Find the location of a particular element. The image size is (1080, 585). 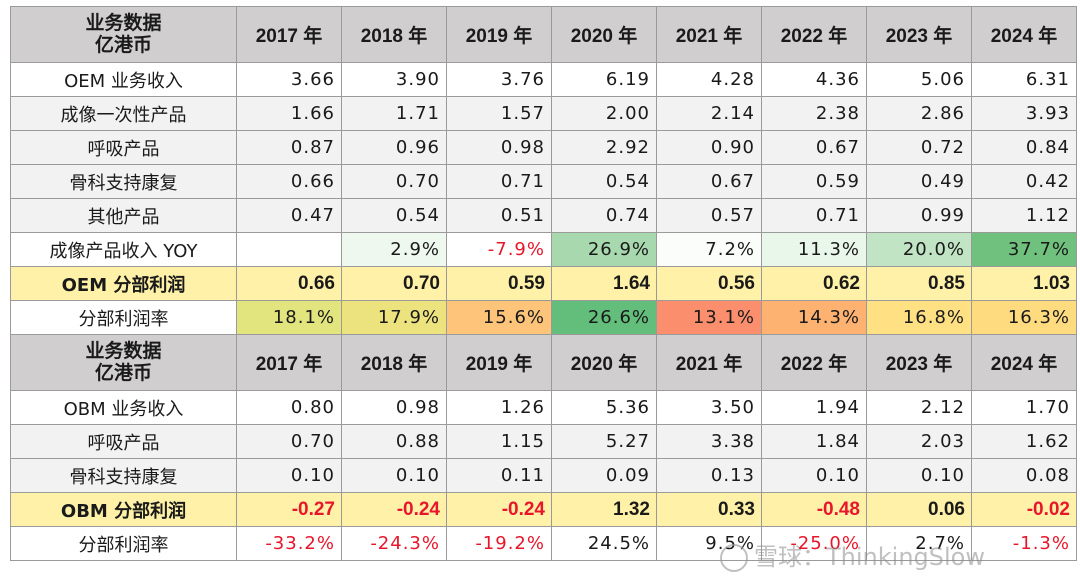

table-row: OEM 业务收入 3.66 3.90 3.76 6.19 4.28 4.36 5.06 6.31 is located at coordinates (543, 79).